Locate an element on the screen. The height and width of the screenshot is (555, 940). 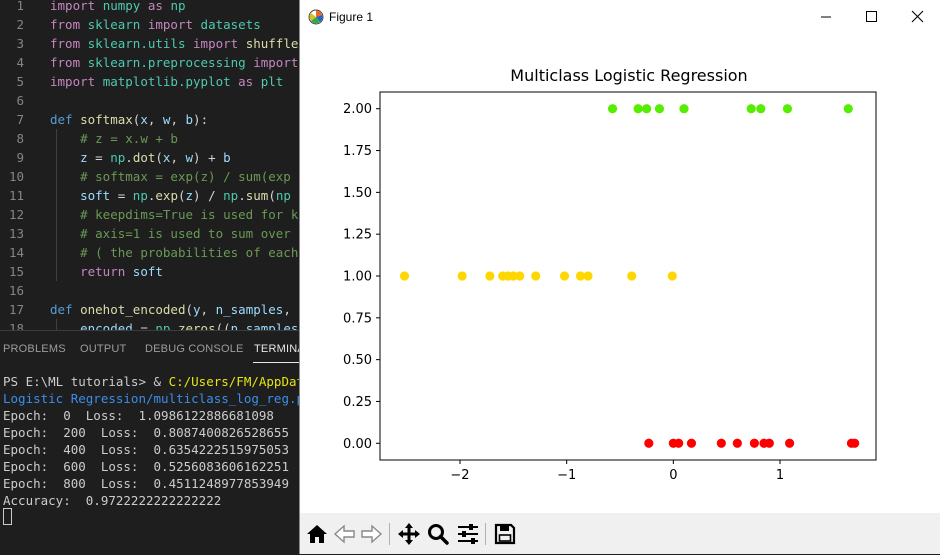
code-line: 14 # ( the probabilities of each is located at coordinates (150, 252).